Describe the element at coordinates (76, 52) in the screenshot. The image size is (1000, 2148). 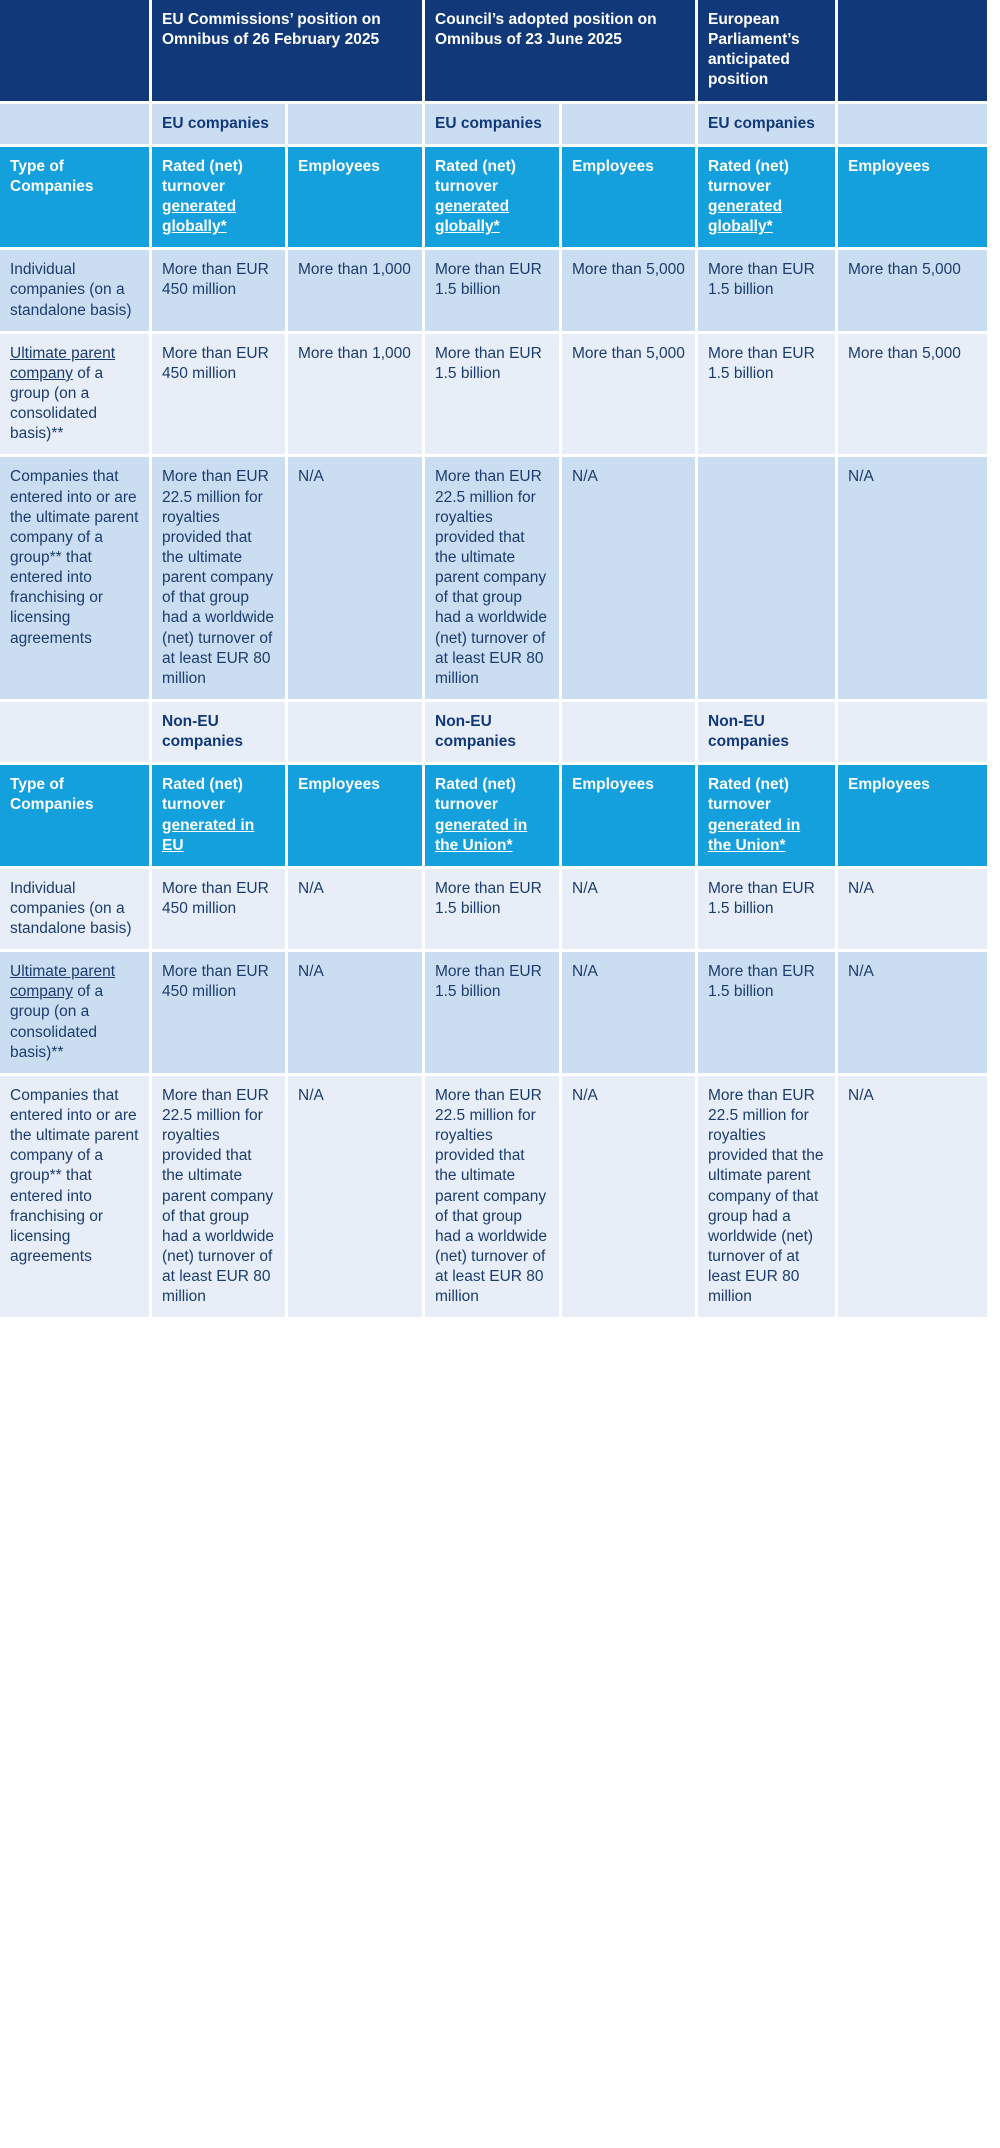
I see `header-corner-cell` at that location.